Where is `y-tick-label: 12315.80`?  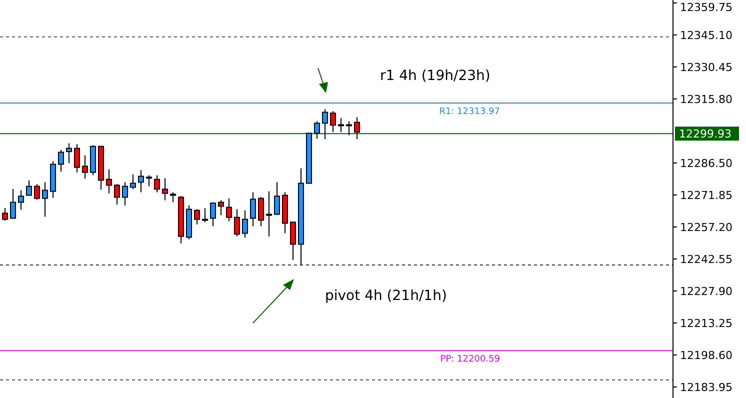
y-tick-label: 12315.80 is located at coordinates (706, 99).